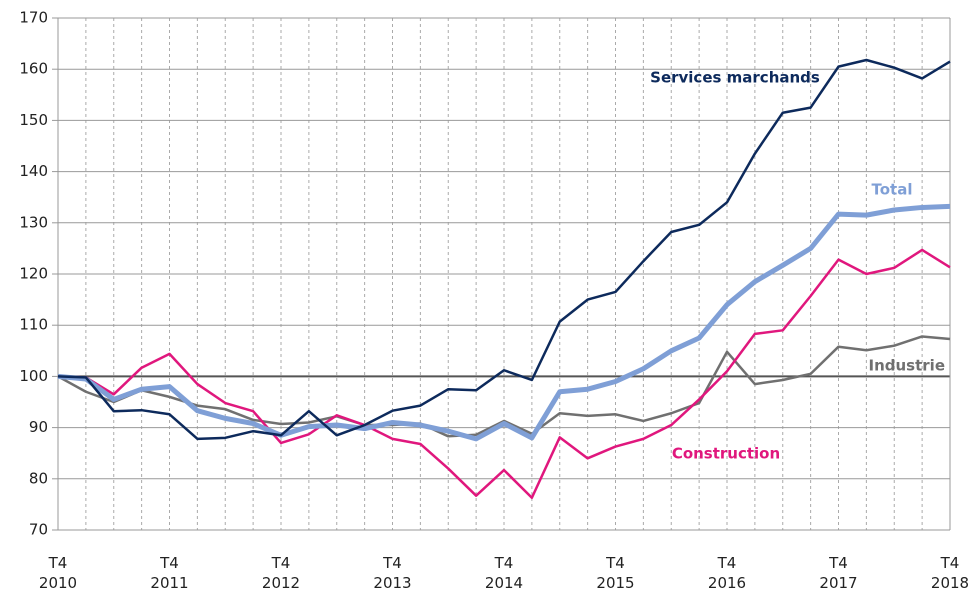 This screenshot has width=971, height=593. I want to click on x-tick-label: T4 2018, so click(950, 573).